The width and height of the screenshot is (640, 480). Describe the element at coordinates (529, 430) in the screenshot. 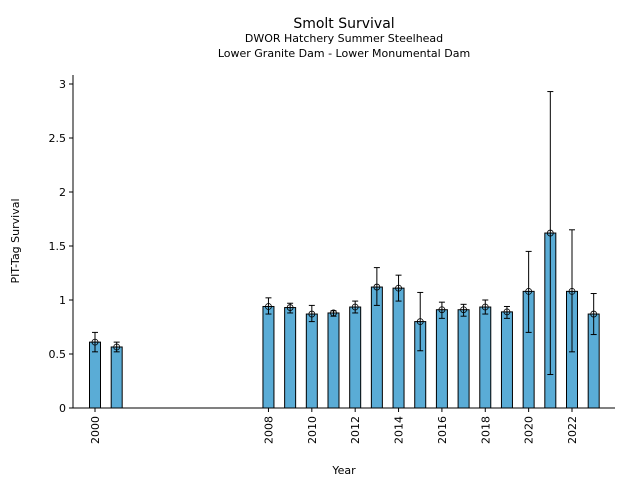

I see `x-tick-label: 2020` at that location.